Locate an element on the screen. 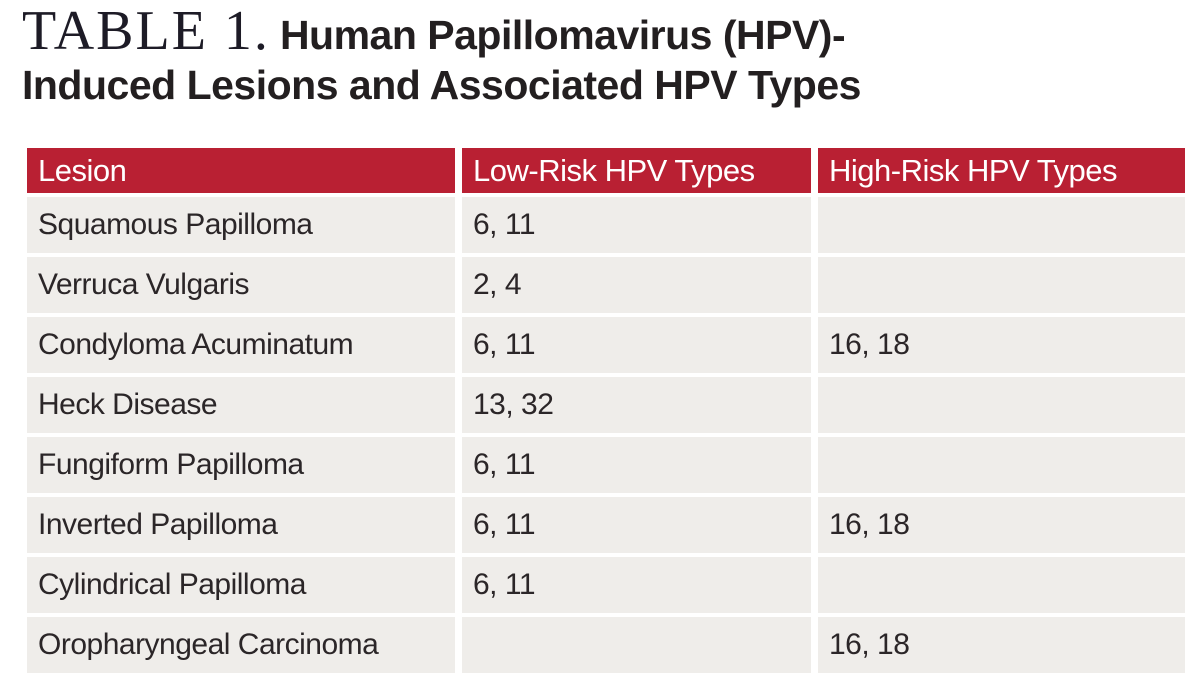 The width and height of the screenshot is (1200, 691). header-cell-high-risk: High-Risk HPV Types is located at coordinates (1001, 170).